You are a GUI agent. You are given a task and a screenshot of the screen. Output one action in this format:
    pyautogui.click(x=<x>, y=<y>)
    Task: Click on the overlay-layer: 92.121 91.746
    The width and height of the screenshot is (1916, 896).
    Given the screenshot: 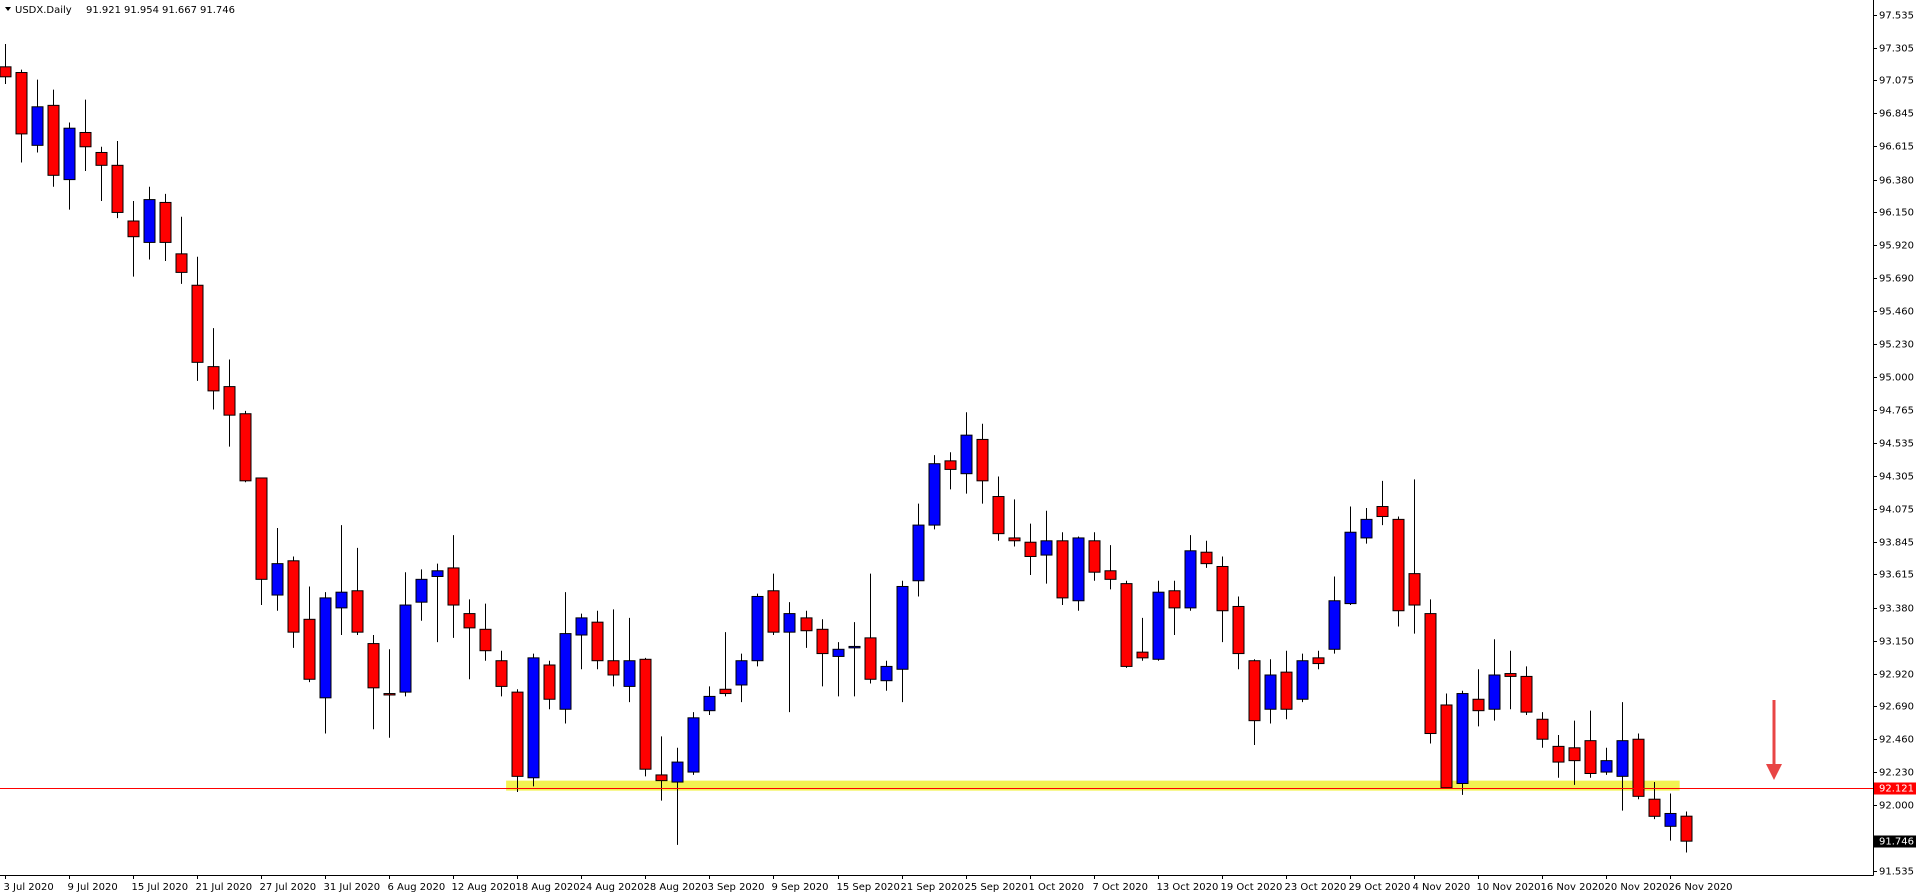 What is the action you would take?
    pyautogui.click(x=958, y=815)
    